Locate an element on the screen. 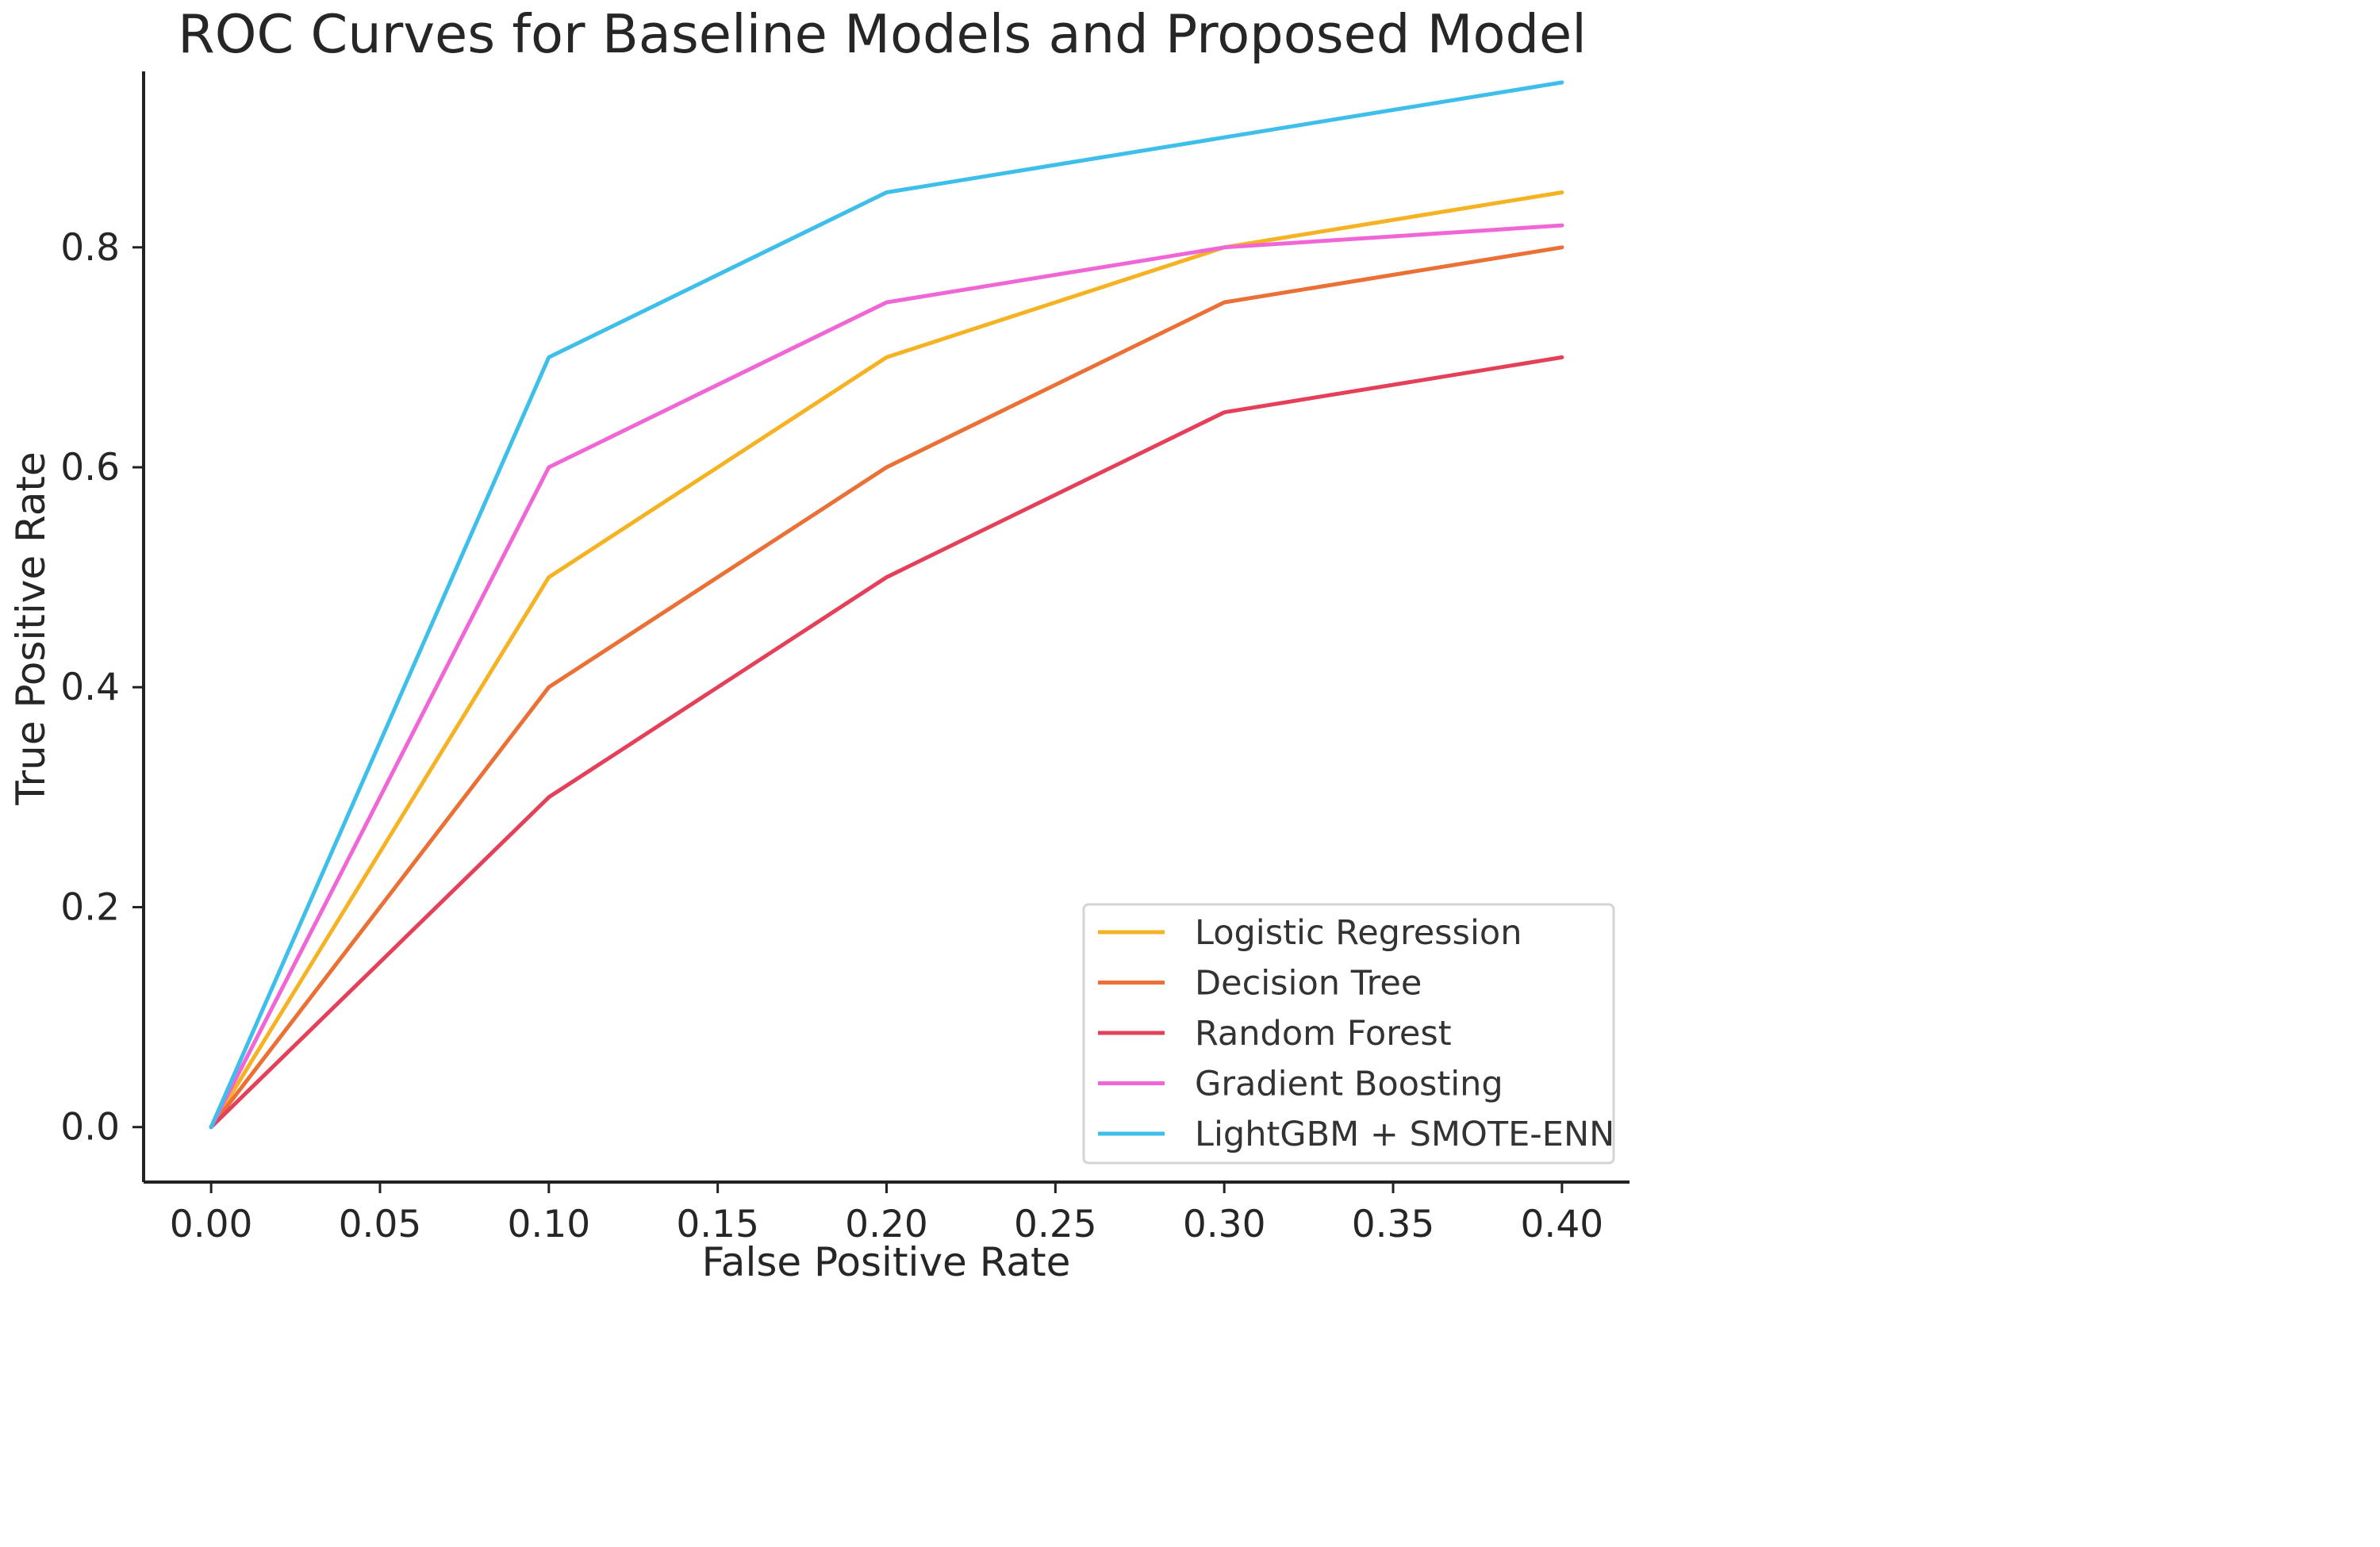 The image size is (2380, 1547). x-axis-title: False Positive Rate is located at coordinates (886, 1262).